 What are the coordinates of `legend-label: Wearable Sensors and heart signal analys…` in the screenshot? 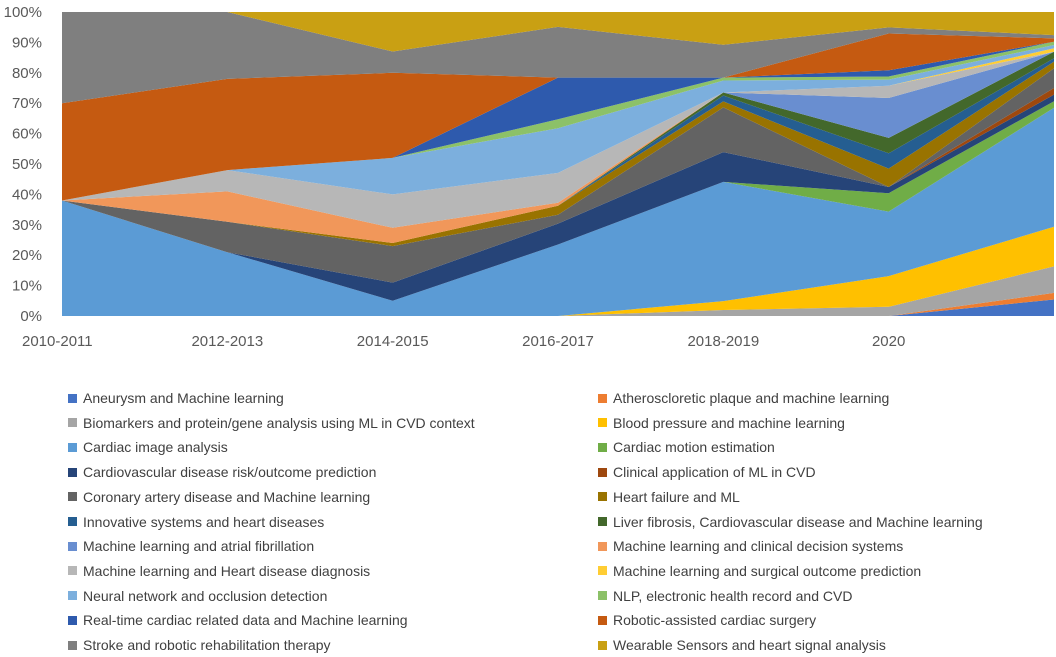 It's located at (749, 645).